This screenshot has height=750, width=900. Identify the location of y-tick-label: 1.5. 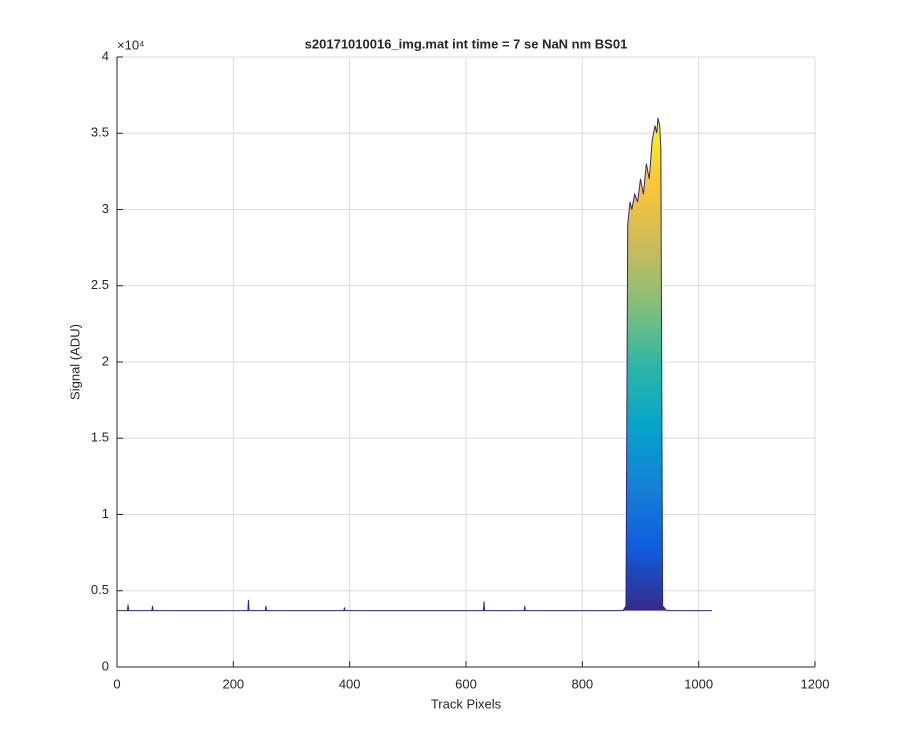
(100, 437).